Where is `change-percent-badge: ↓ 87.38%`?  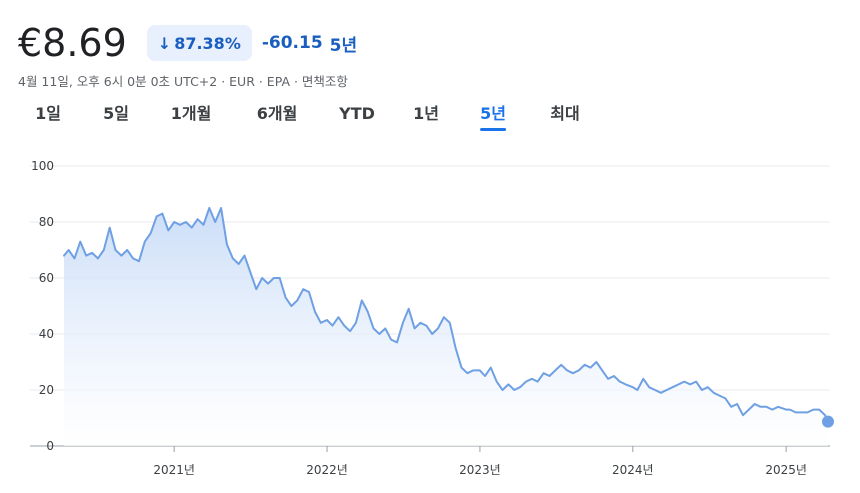
change-percent-badge: ↓ 87.38% is located at coordinates (199, 43).